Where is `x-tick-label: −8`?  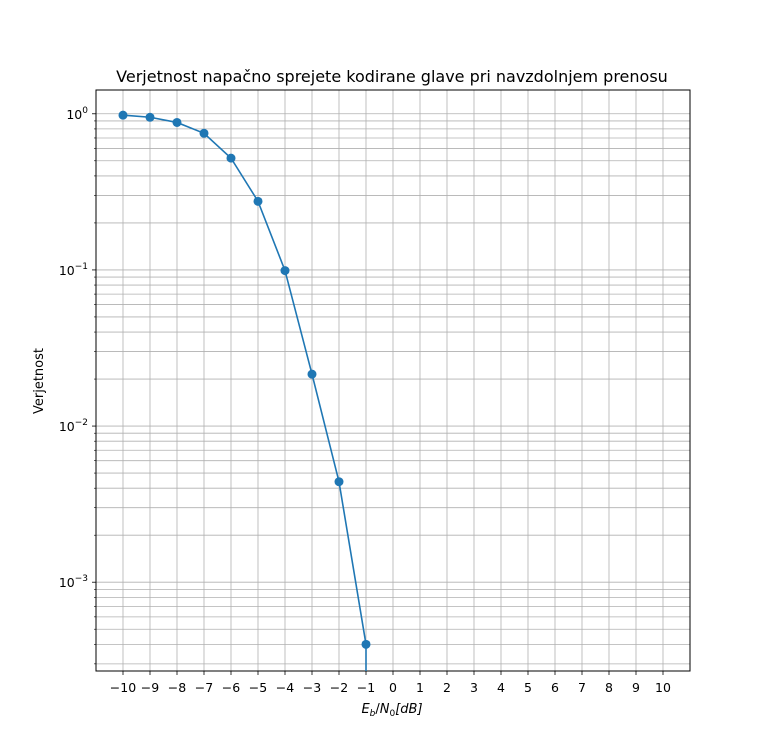 x-tick-label: −8 is located at coordinates (177, 687).